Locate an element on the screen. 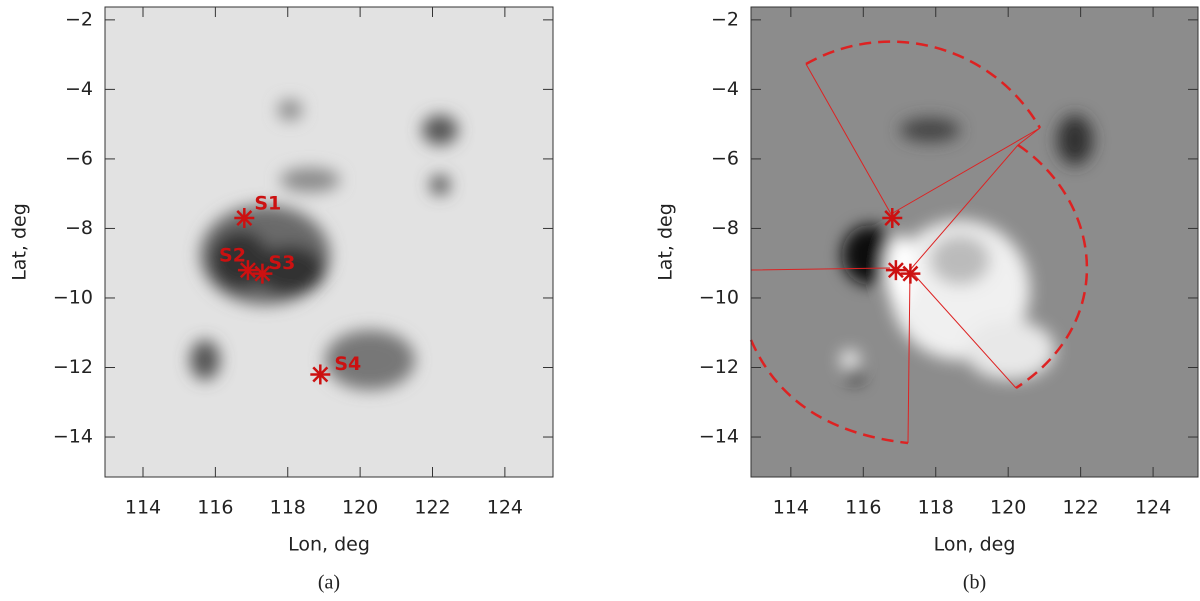 The image size is (1200, 601). point-label: S2 is located at coordinates (232, 256).